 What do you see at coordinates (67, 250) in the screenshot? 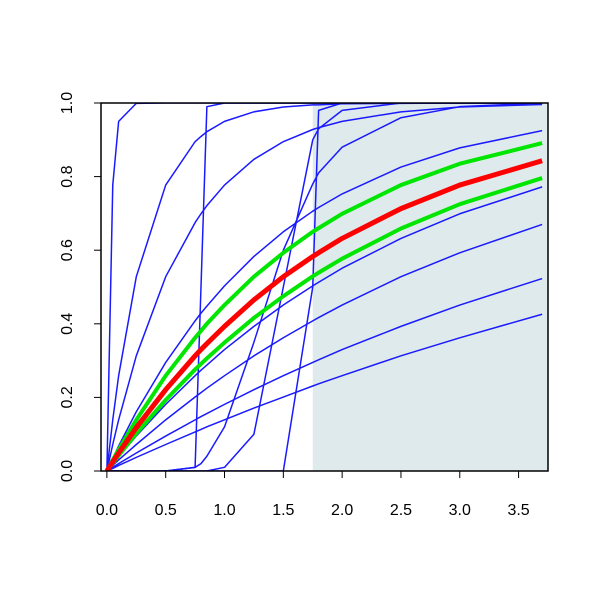
I see `y-tick-label: 0.6` at bounding box center [67, 250].